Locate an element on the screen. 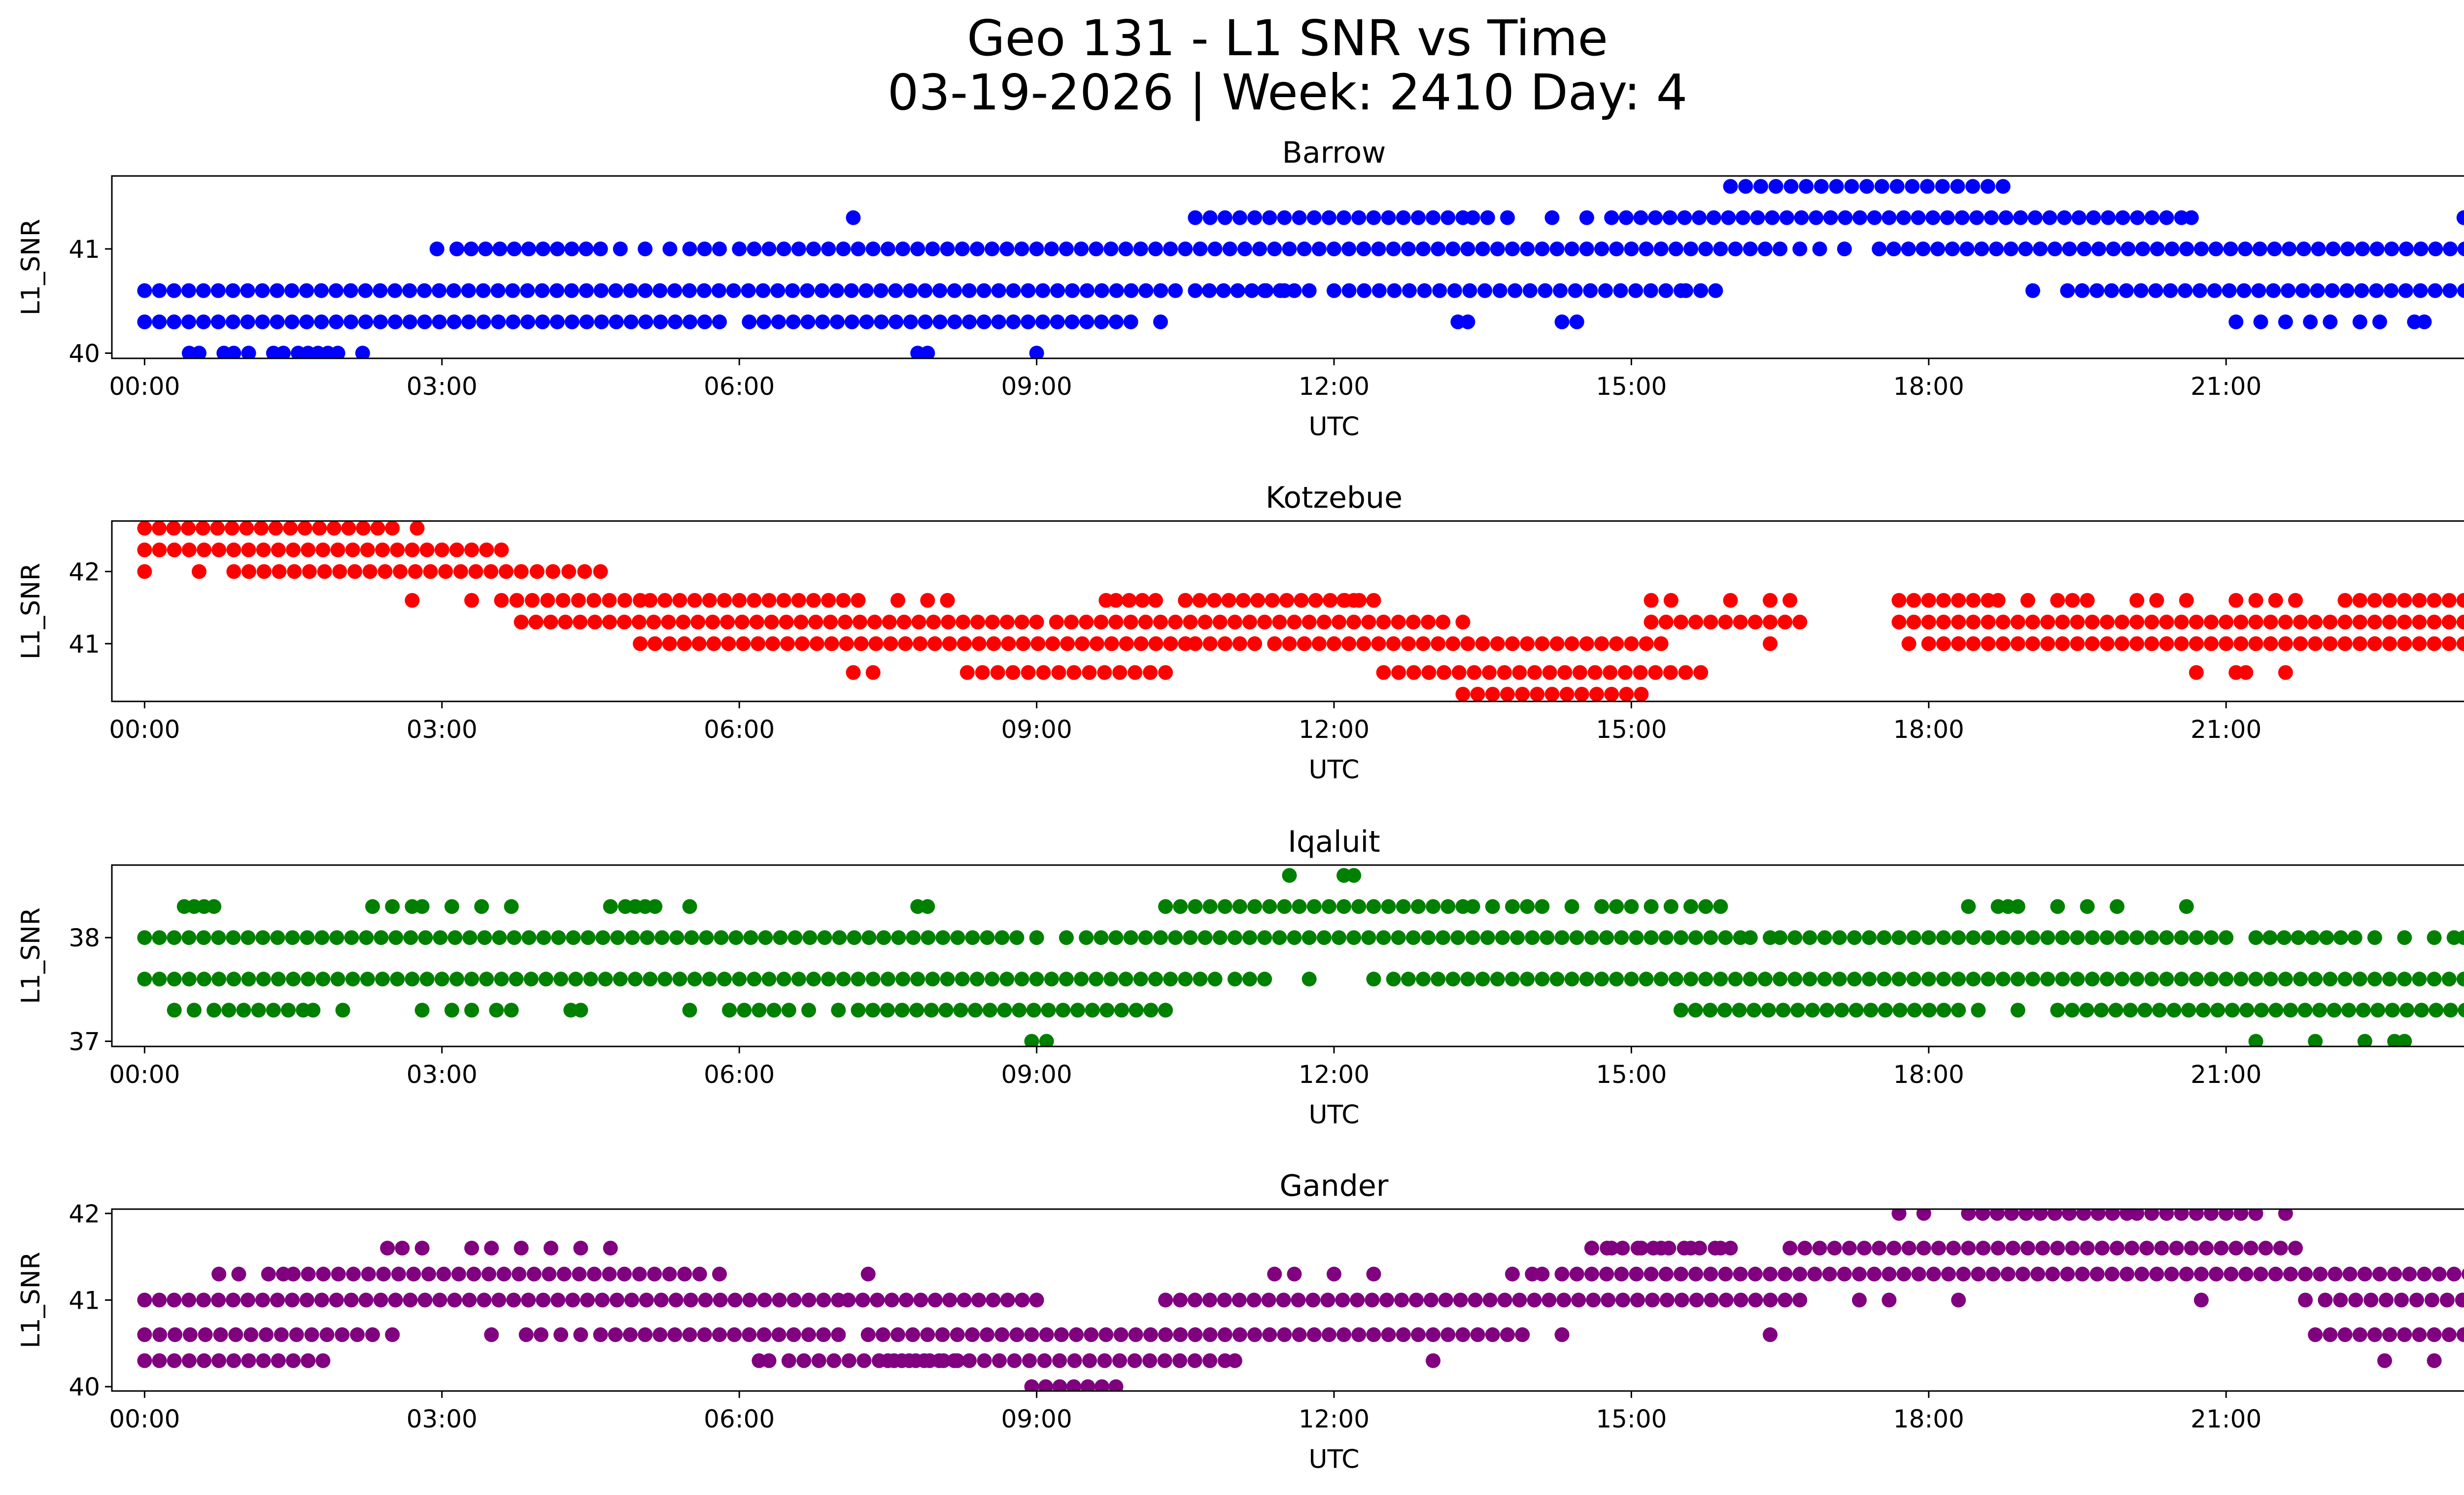 The width and height of the screenshot is (2464, 1495). x-tick-label: 18:00 is located at coordinates (1928, 386).